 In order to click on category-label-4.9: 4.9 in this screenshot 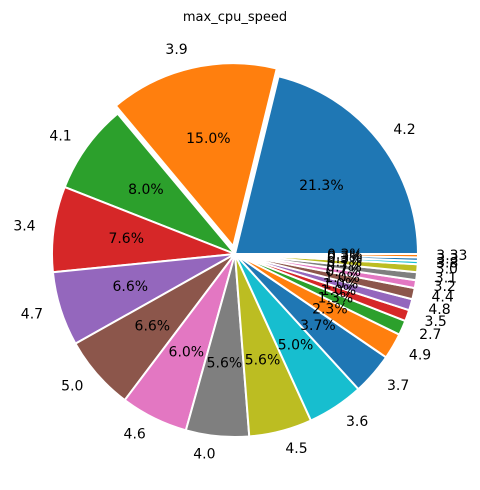, I will do `click(420, 355)`.